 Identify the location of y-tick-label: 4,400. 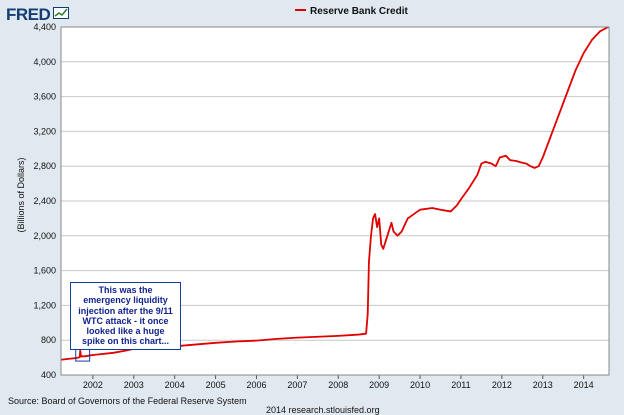
(44, 27).